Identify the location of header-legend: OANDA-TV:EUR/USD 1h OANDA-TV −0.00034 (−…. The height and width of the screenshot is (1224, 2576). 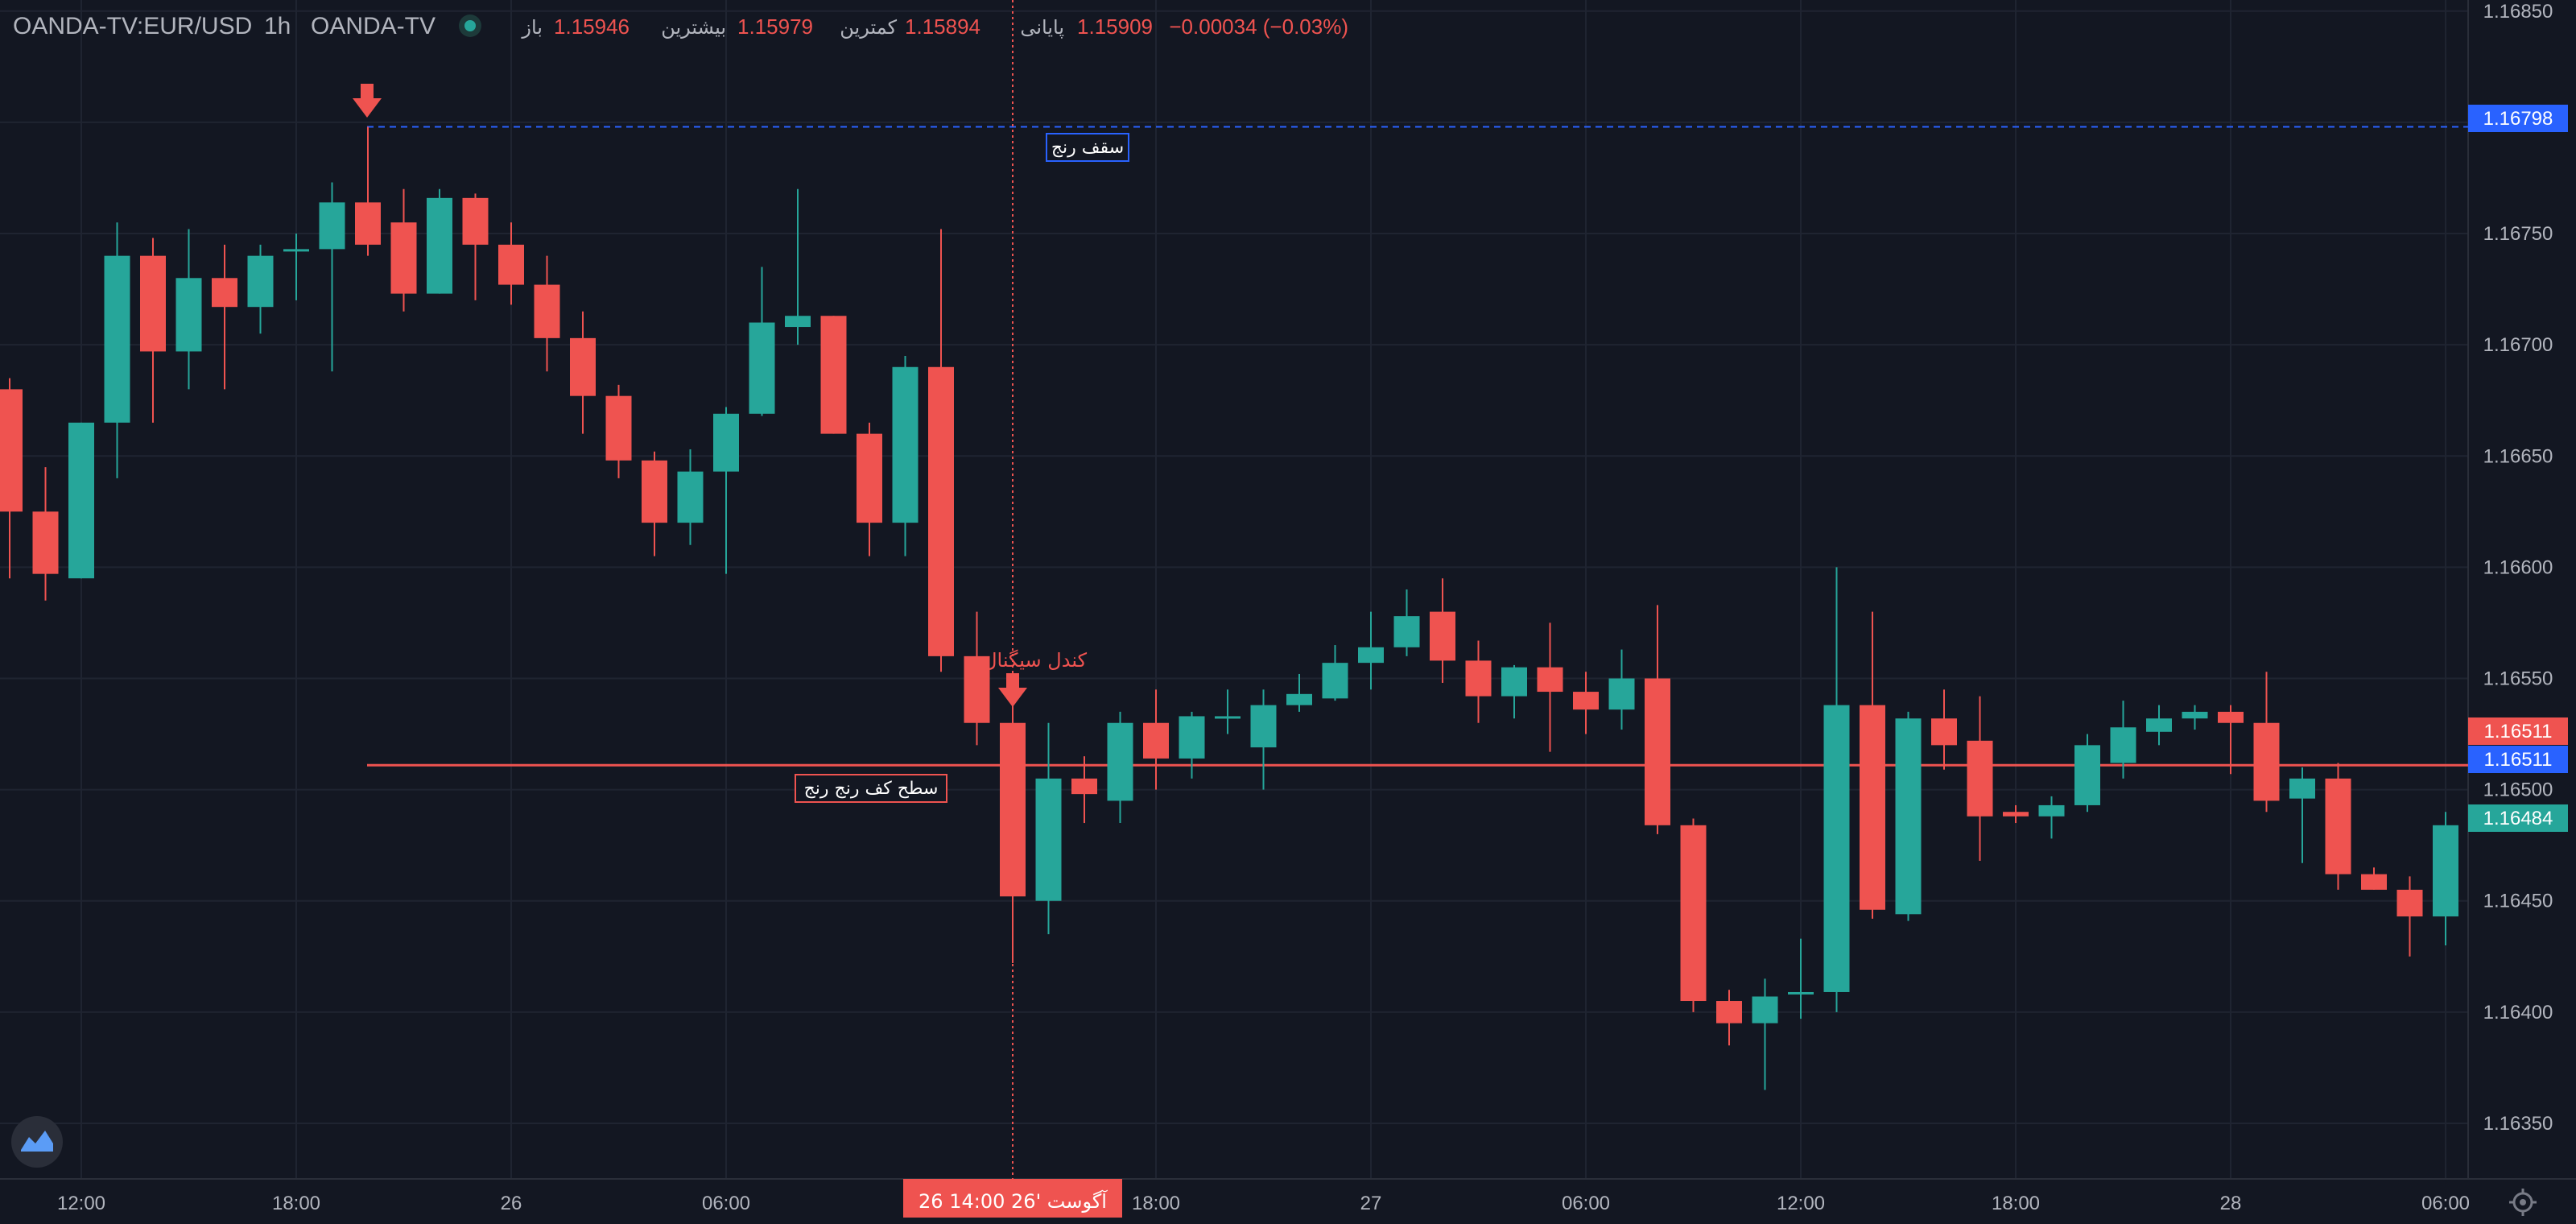
(680, 26).